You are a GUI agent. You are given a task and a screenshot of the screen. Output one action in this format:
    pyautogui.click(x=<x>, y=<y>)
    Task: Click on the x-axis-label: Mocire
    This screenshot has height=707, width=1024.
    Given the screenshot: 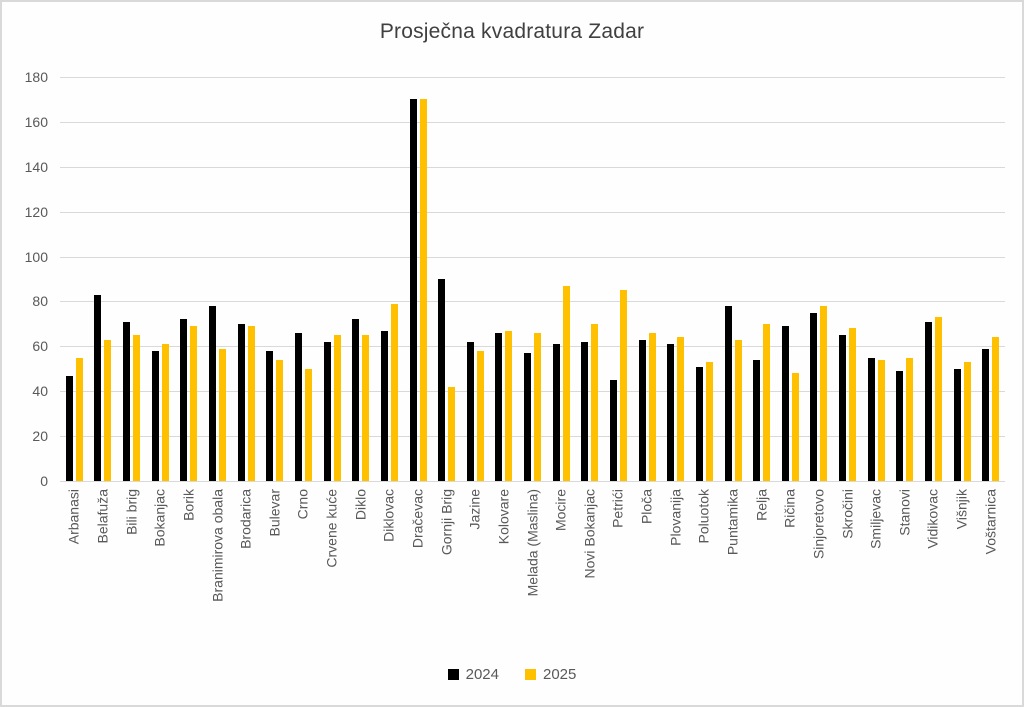 What is the action you would take?
    pyautogui.click(x=560, y=510)
    